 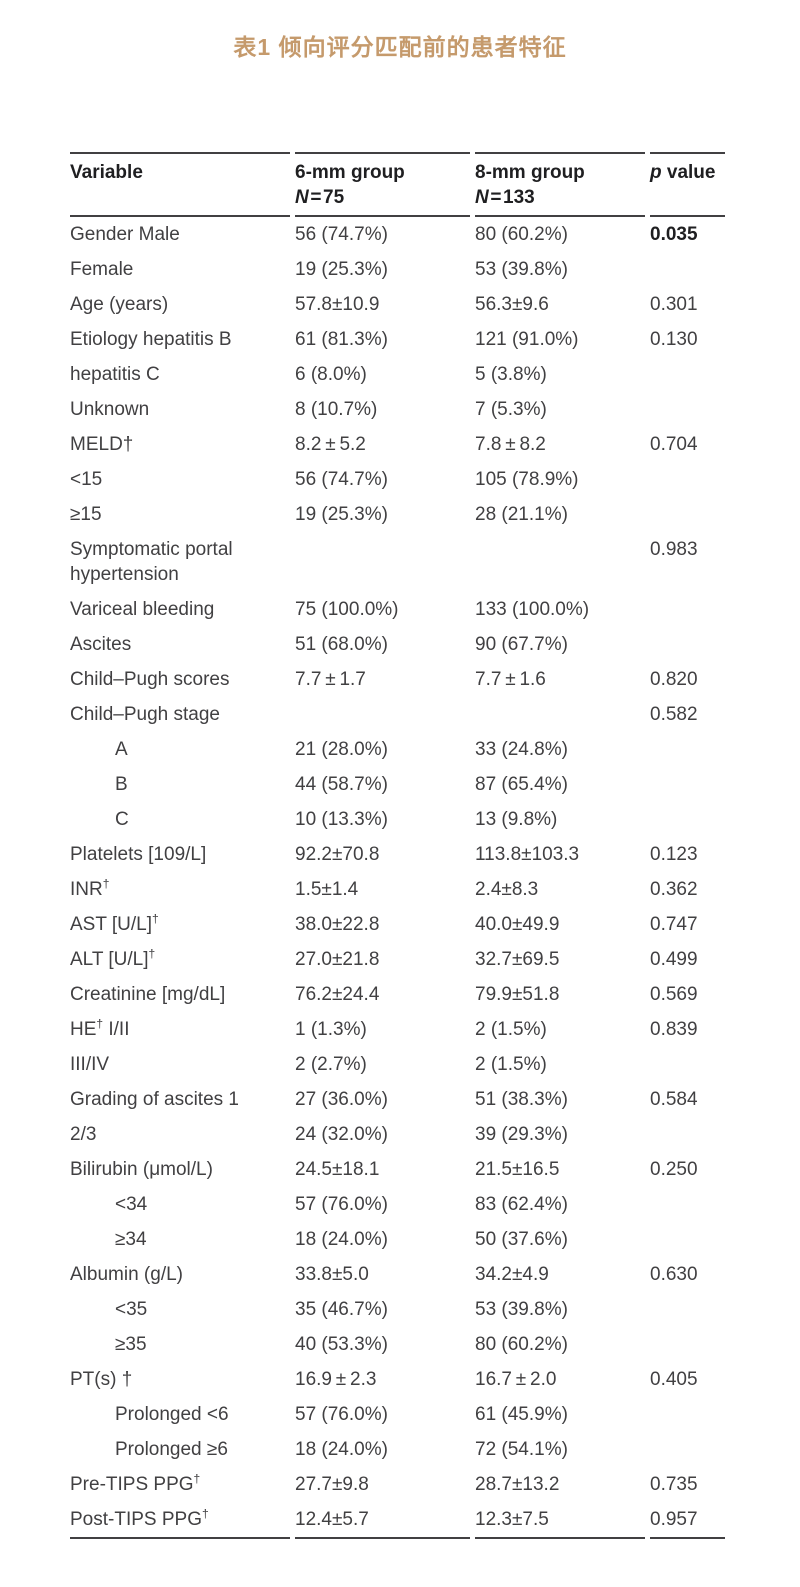 What do you see at coordinates (171, 1449) in the screenshot?
I see `cell-variable: Prolonged ≥6` at bounding box center [171, 1449].